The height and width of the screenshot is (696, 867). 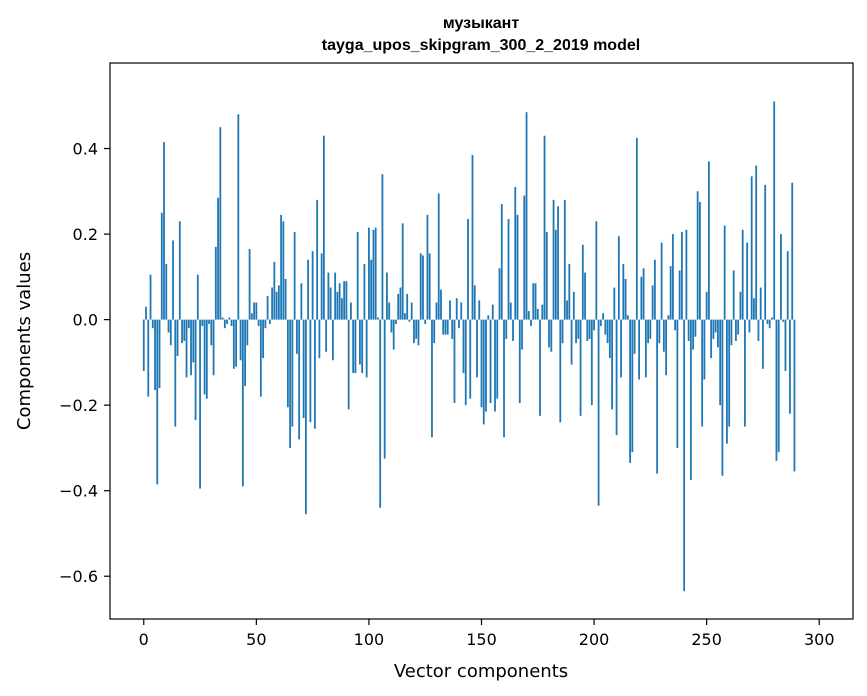 What do you see at coordinates (78, 491) in the screenshot?
I see `y-tick-label: −0.4` at bounding box center [78, 491].